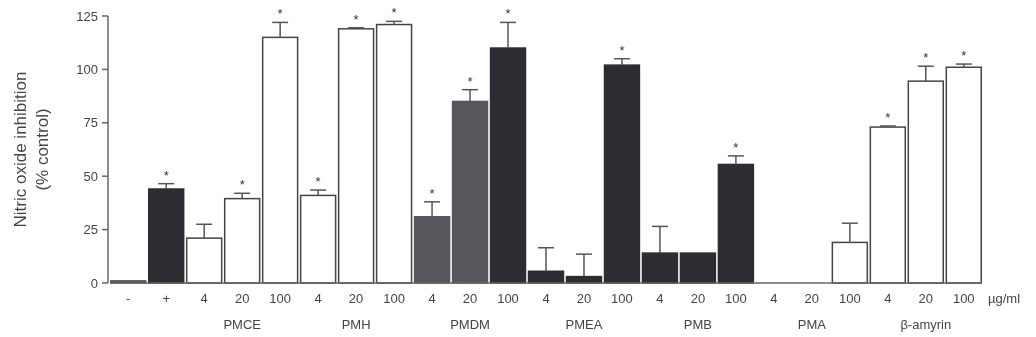  Describe the element at coordinates (470, 324) in the screenshot. I see `text: PMDM` at that location.